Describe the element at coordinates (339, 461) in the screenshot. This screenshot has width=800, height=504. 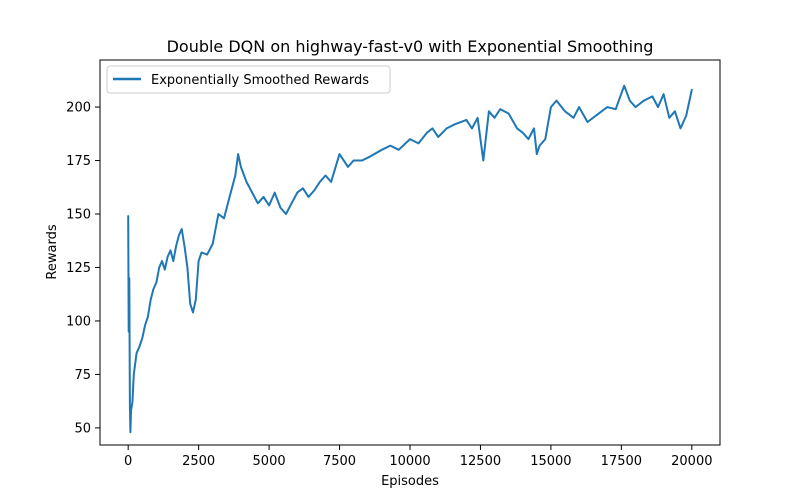
I see `x-tick-label: 7500` at that location.